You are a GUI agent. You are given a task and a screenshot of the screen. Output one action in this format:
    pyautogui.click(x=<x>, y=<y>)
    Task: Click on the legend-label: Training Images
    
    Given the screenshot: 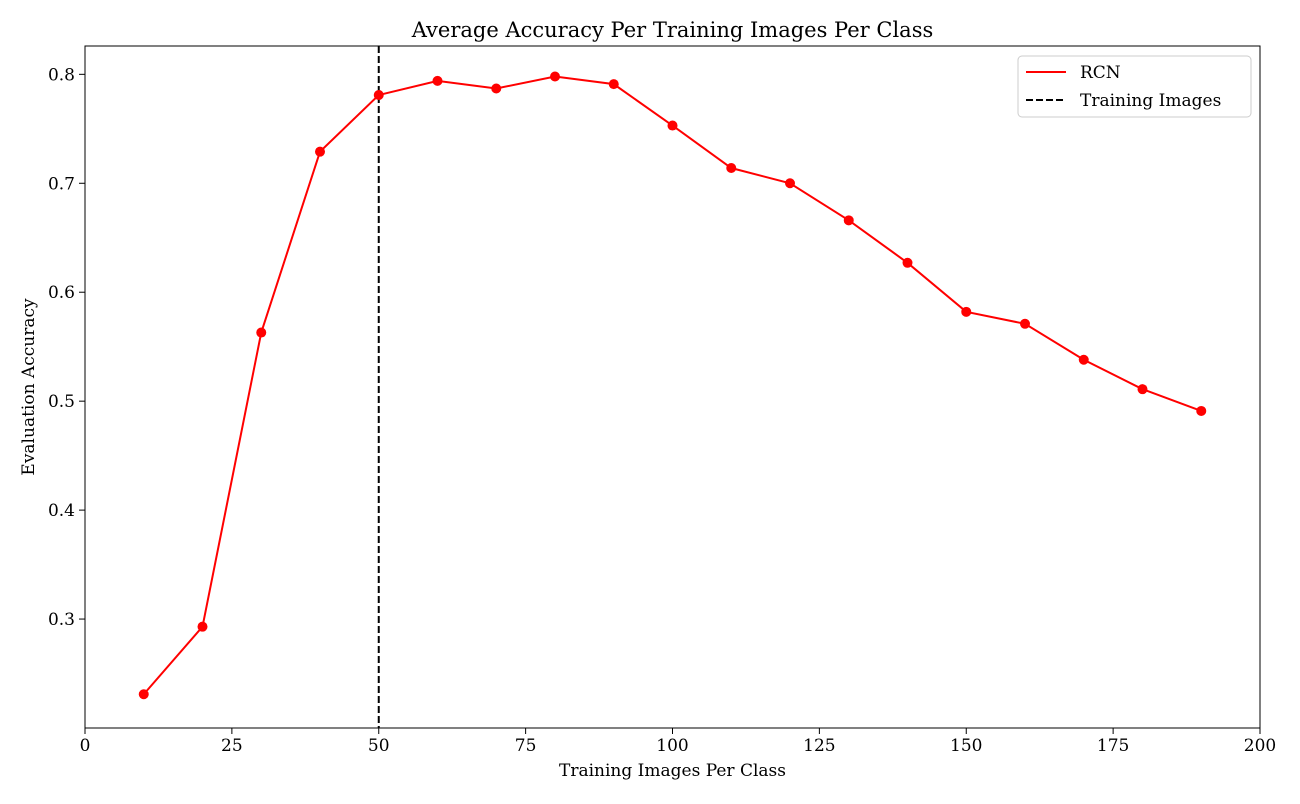 What is the action you would take?
    pyautogui.click(x=1150, y=101)
    